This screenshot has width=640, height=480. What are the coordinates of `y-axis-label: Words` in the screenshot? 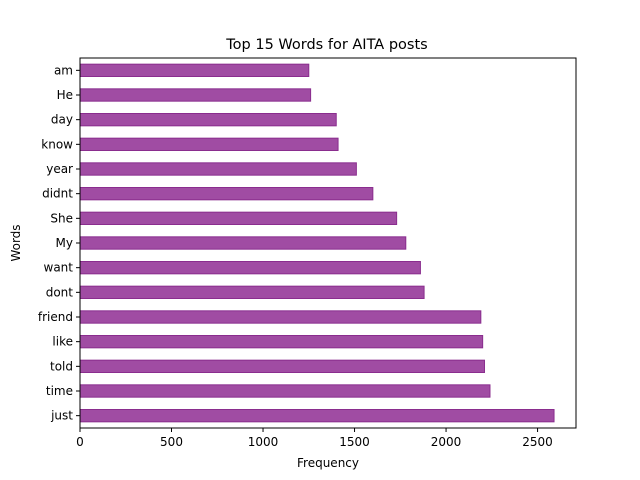 It's located at (16, 242).